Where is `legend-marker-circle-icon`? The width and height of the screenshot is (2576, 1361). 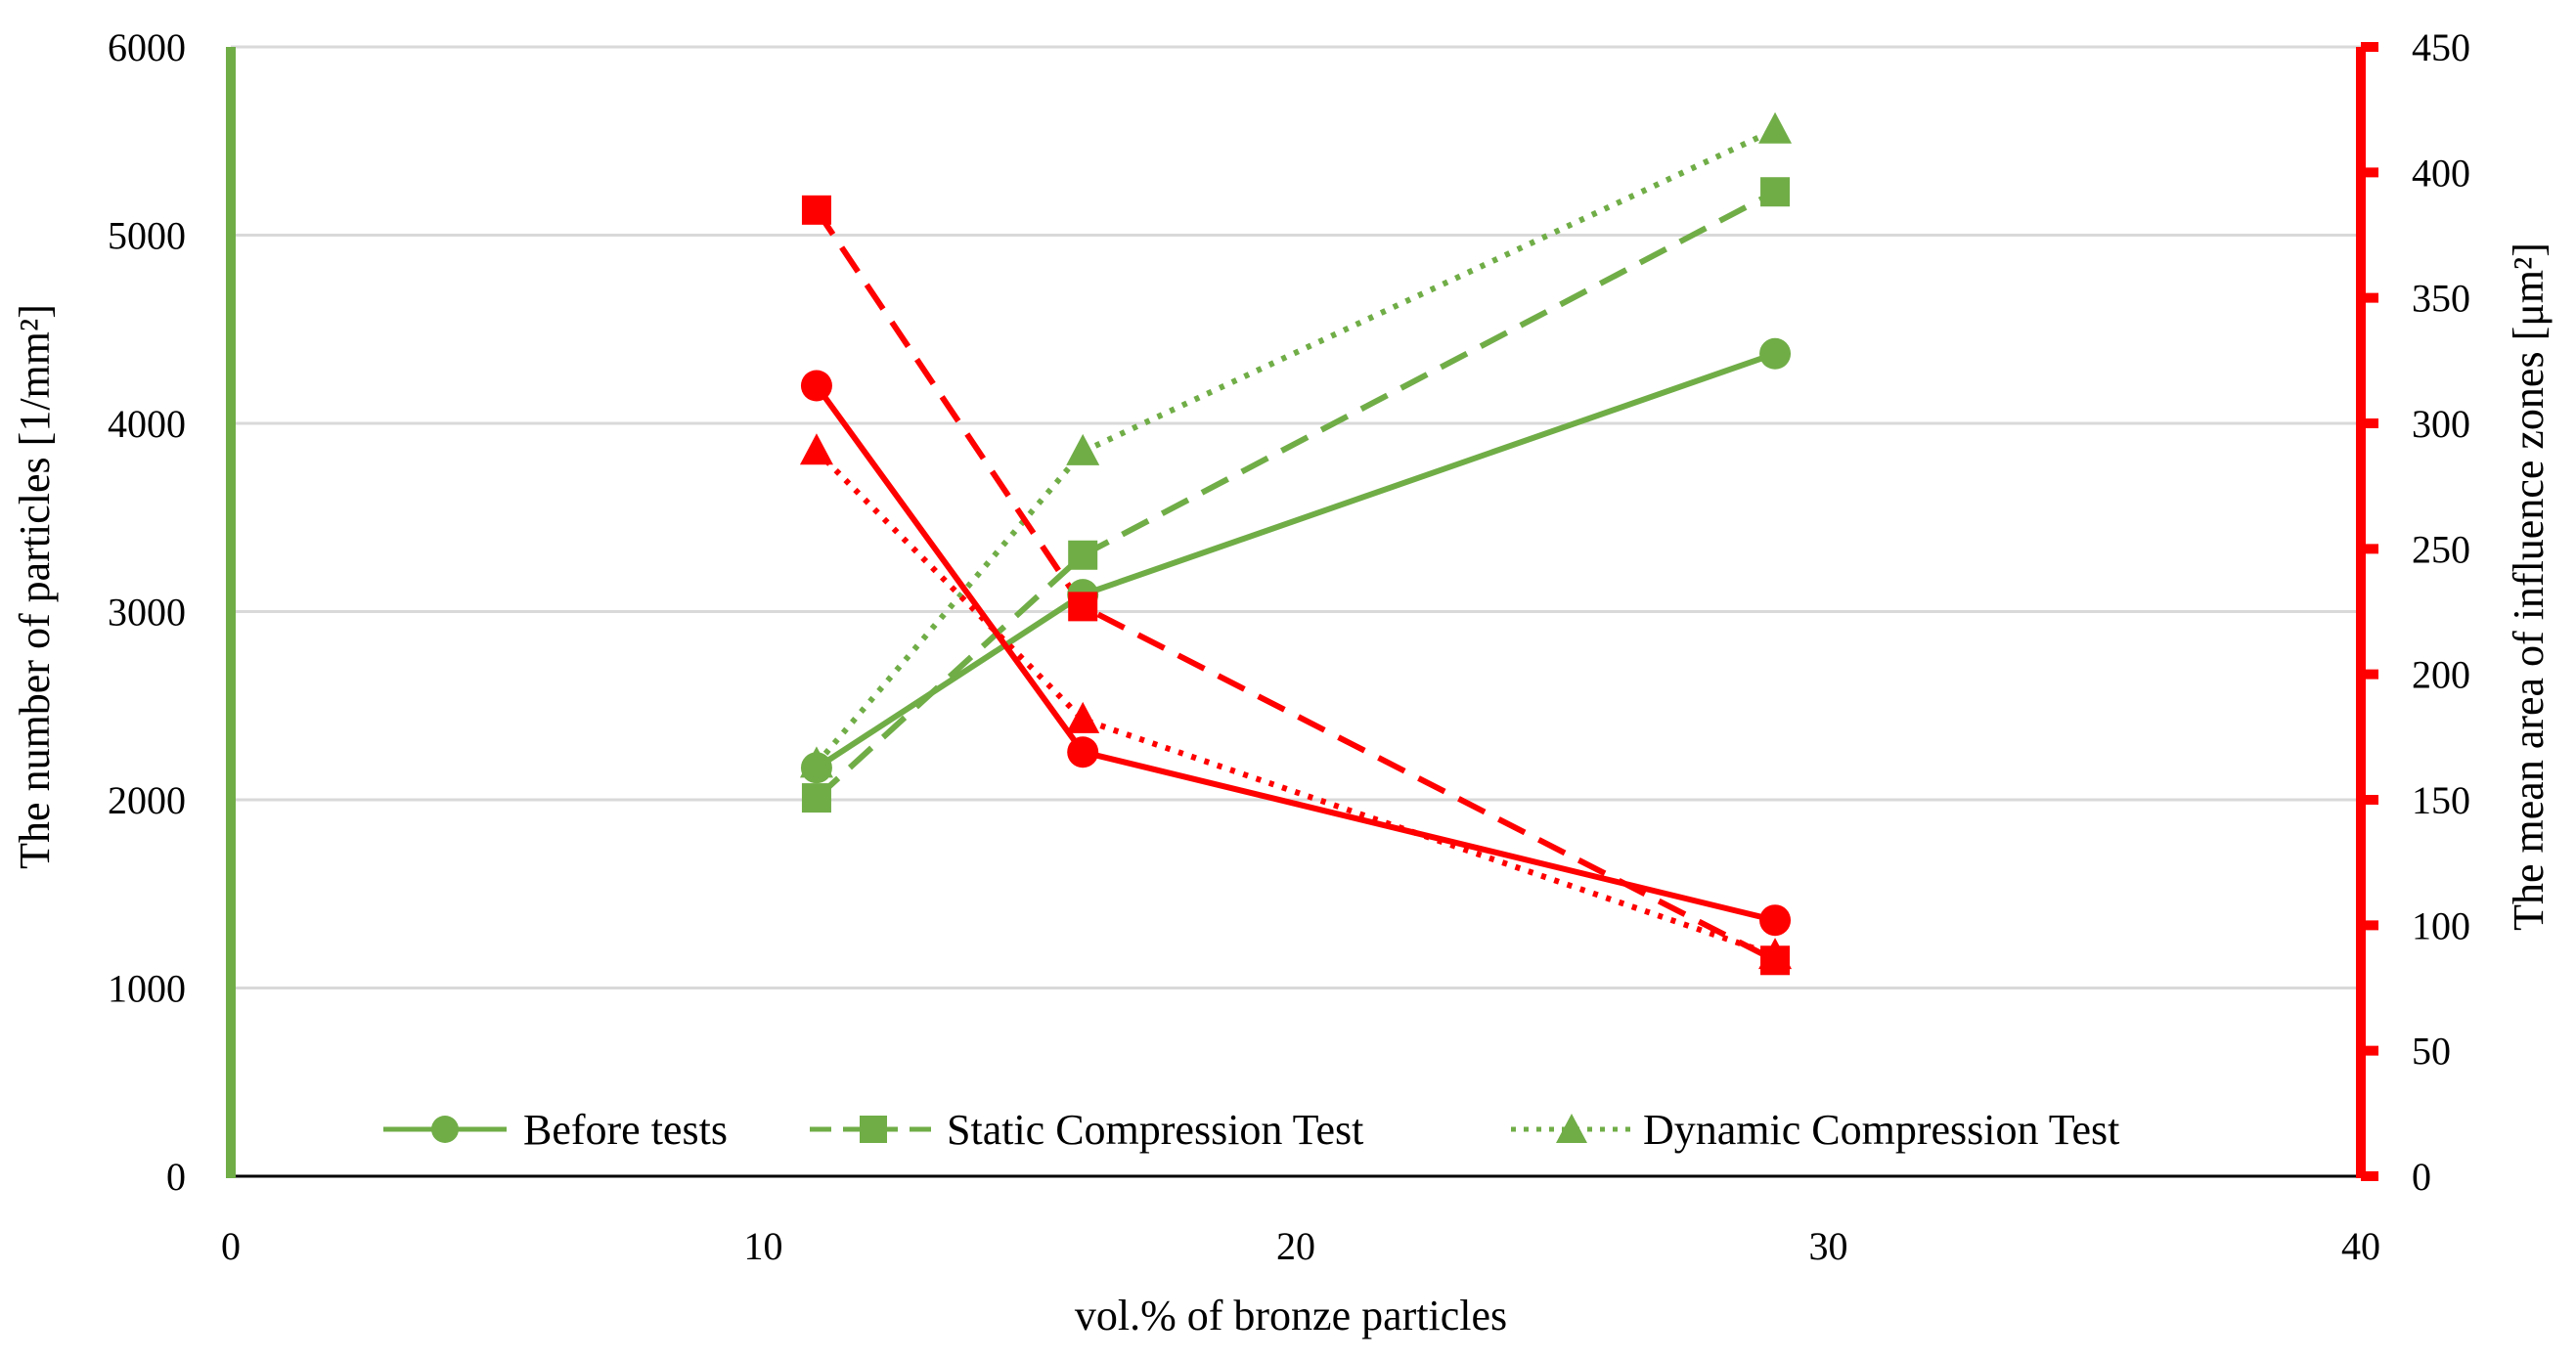 legend-marker-circle-icon is located at coordinates (445, 1130).